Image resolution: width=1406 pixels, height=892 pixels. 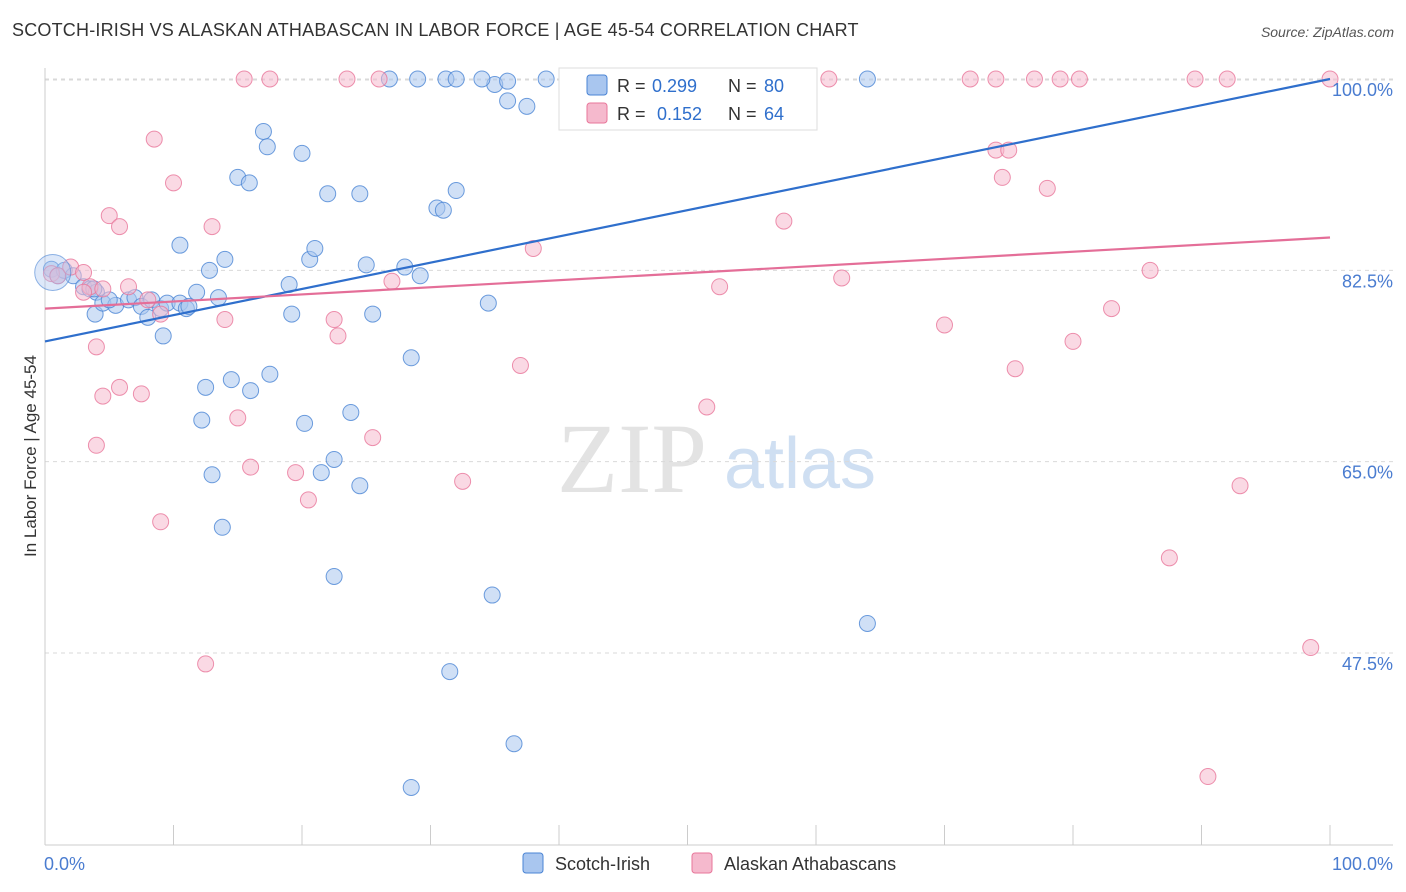 What do you see at coordinates (30, 456) in the screenshot?
I see `y-axis-label: In Labor Force | Age 45-54` at bounding box center [30, 456].